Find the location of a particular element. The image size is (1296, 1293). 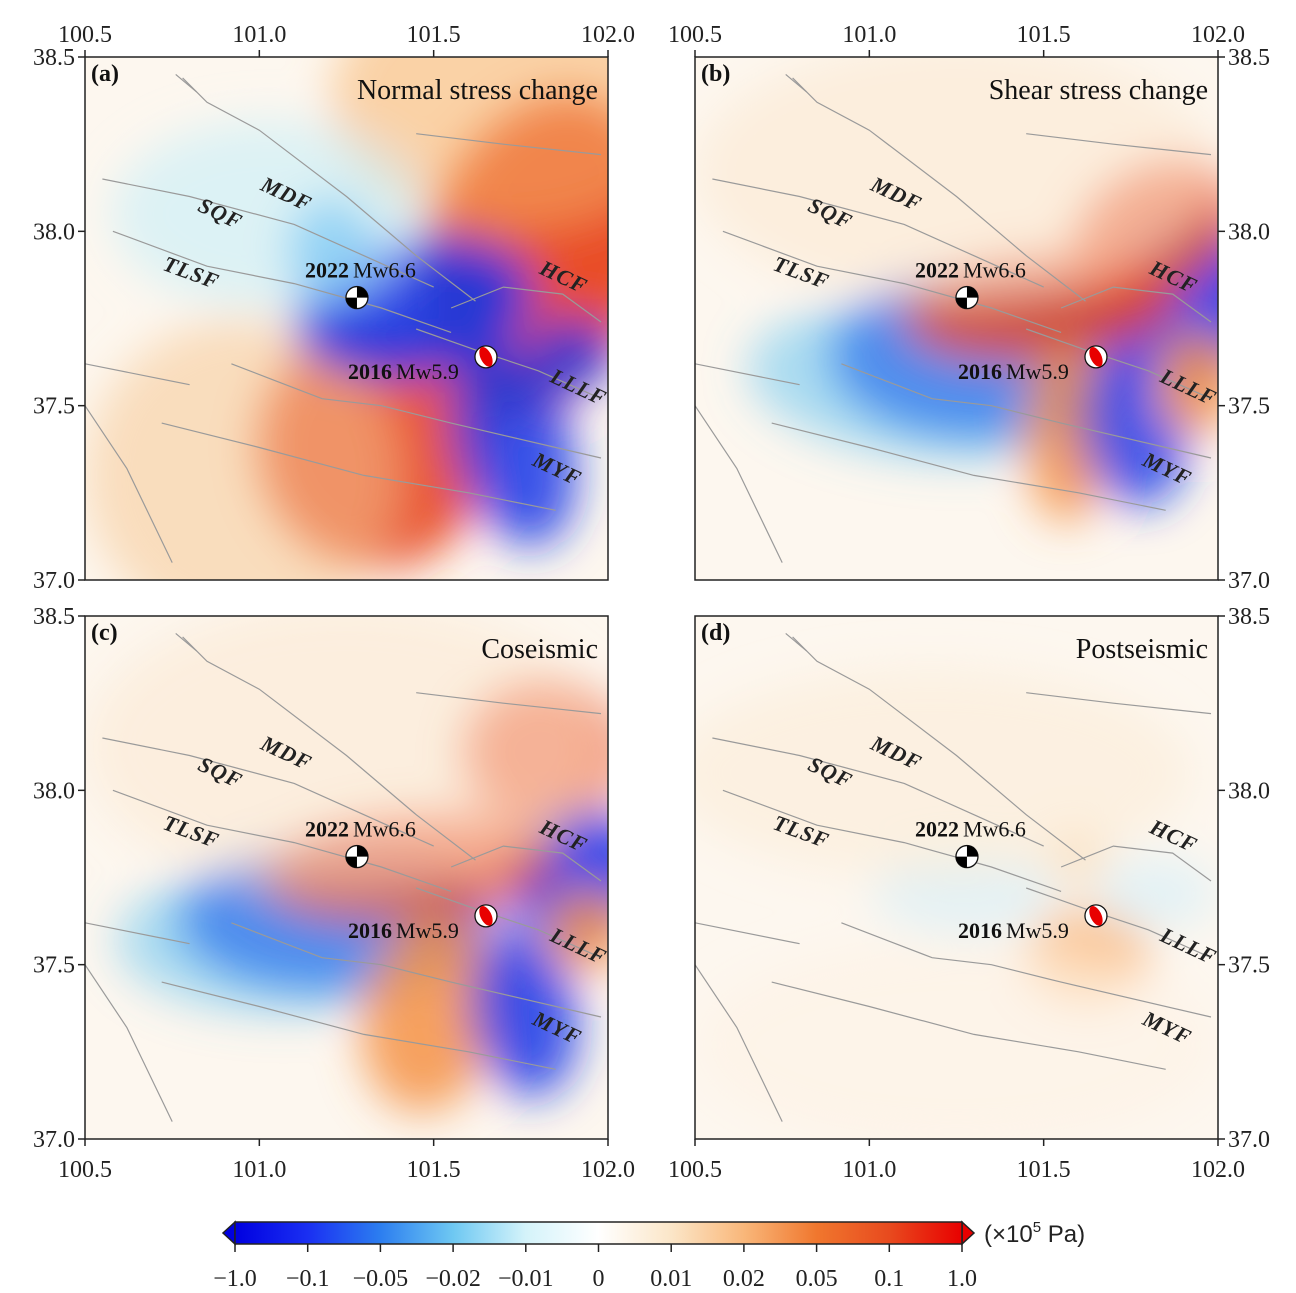

colorbar-tick-label: −0.01 is located at coordinates (526, 1279).